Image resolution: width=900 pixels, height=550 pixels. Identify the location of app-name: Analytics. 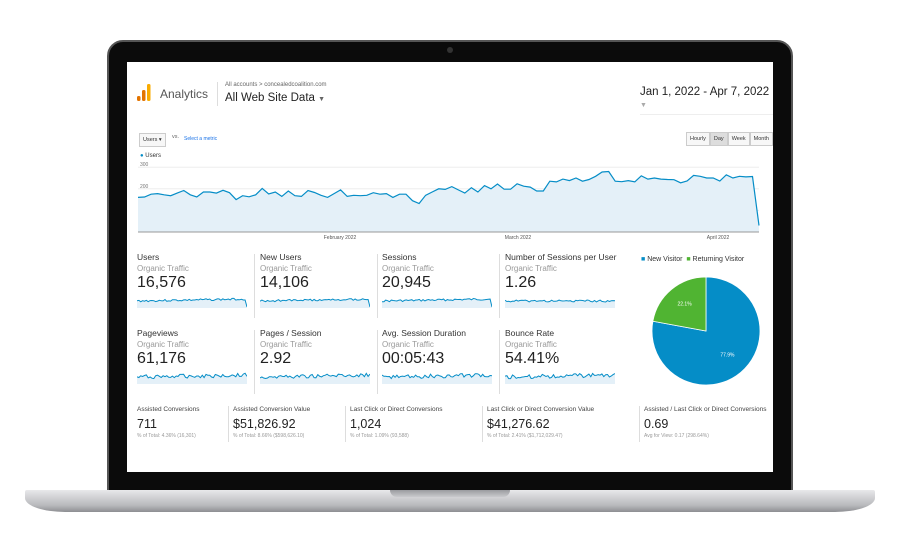
(184, 94).